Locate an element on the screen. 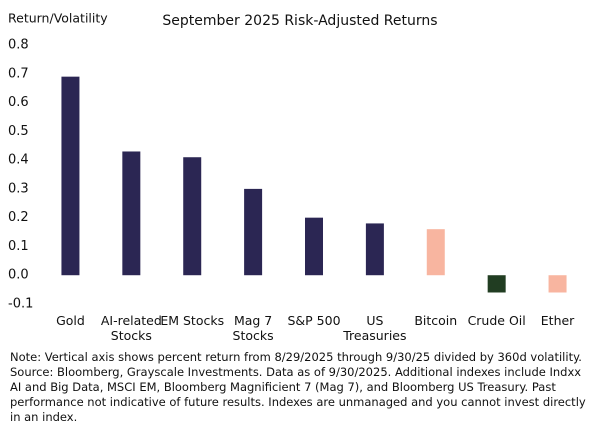 This screenshot has width=600, height=430. y-tick-label: 0.8 is located at coordinates (18, 45).